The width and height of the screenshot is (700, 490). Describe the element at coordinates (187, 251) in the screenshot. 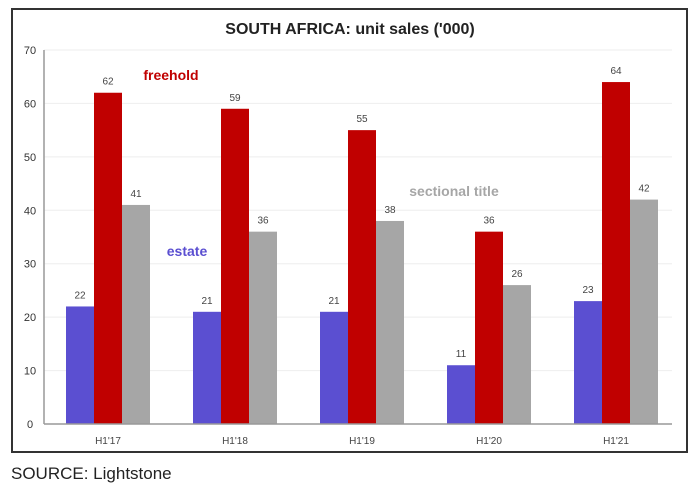

I see `series-label: estate` at that location.